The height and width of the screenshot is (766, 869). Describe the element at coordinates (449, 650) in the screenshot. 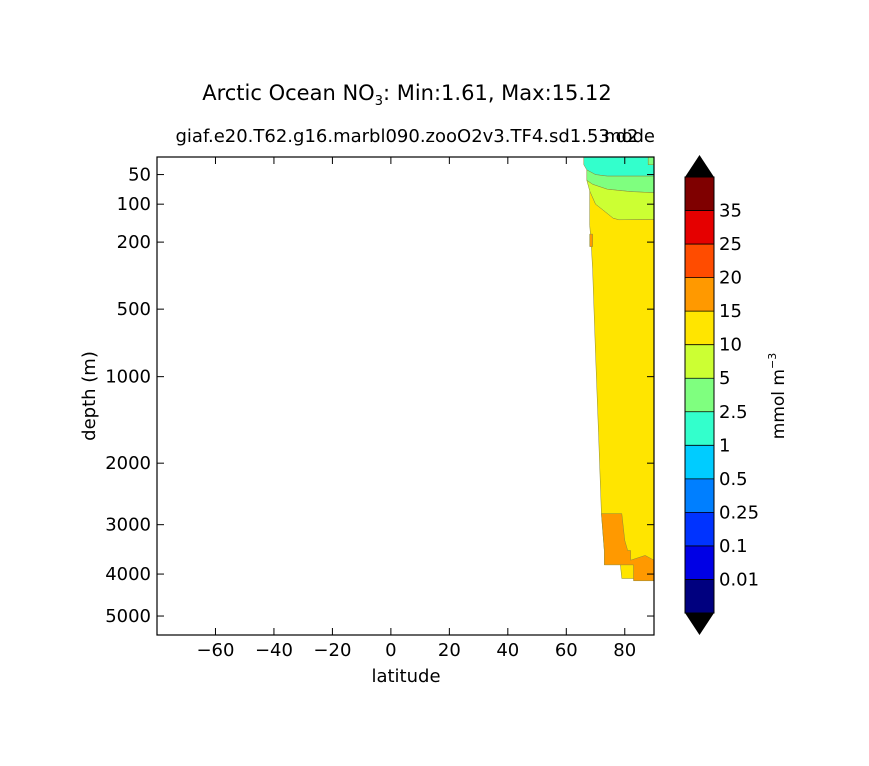

I see `x-tick-label: 20` at that location.